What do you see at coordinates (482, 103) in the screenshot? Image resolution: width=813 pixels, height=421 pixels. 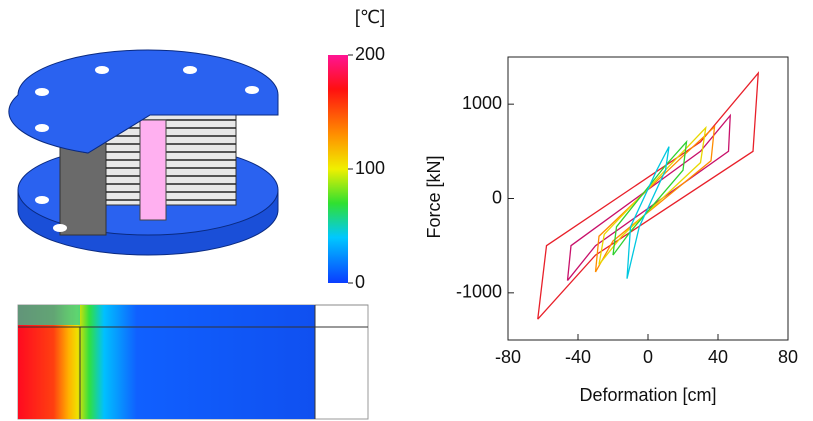 I see `y-tick-label: 1000` at bounding box center [482, 103].